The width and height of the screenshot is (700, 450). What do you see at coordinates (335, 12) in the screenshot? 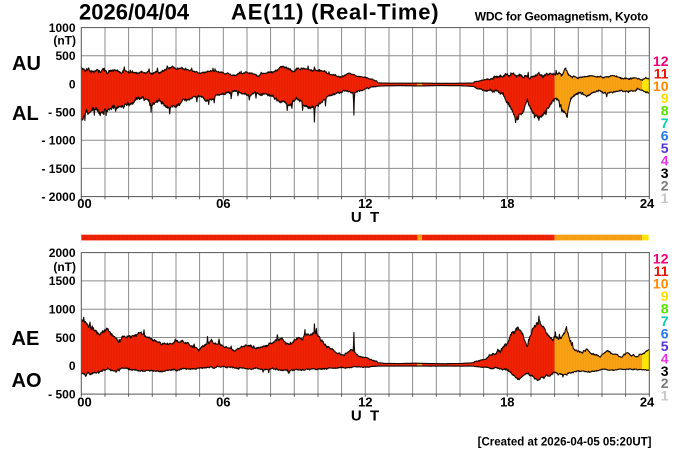
I see `svg-text: AE(11) (Real-Time)` at bounding box center [335, 12].